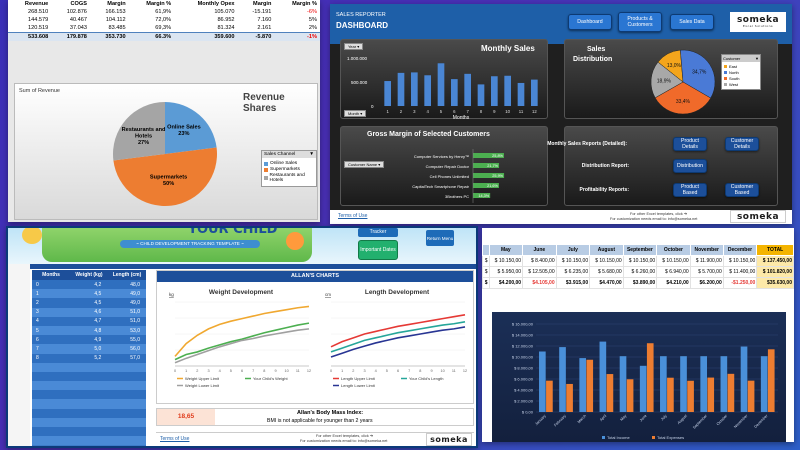  I want to click on report-button: Product Details, so click(690, 144).